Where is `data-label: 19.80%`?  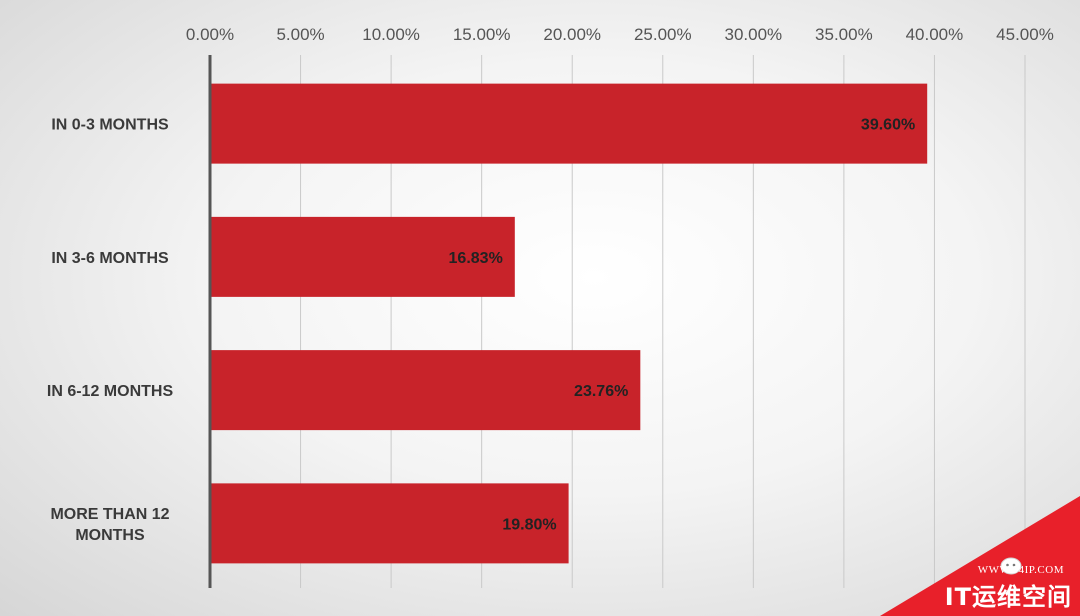
data-label: 19.80% is located at coordinates (529, 524).